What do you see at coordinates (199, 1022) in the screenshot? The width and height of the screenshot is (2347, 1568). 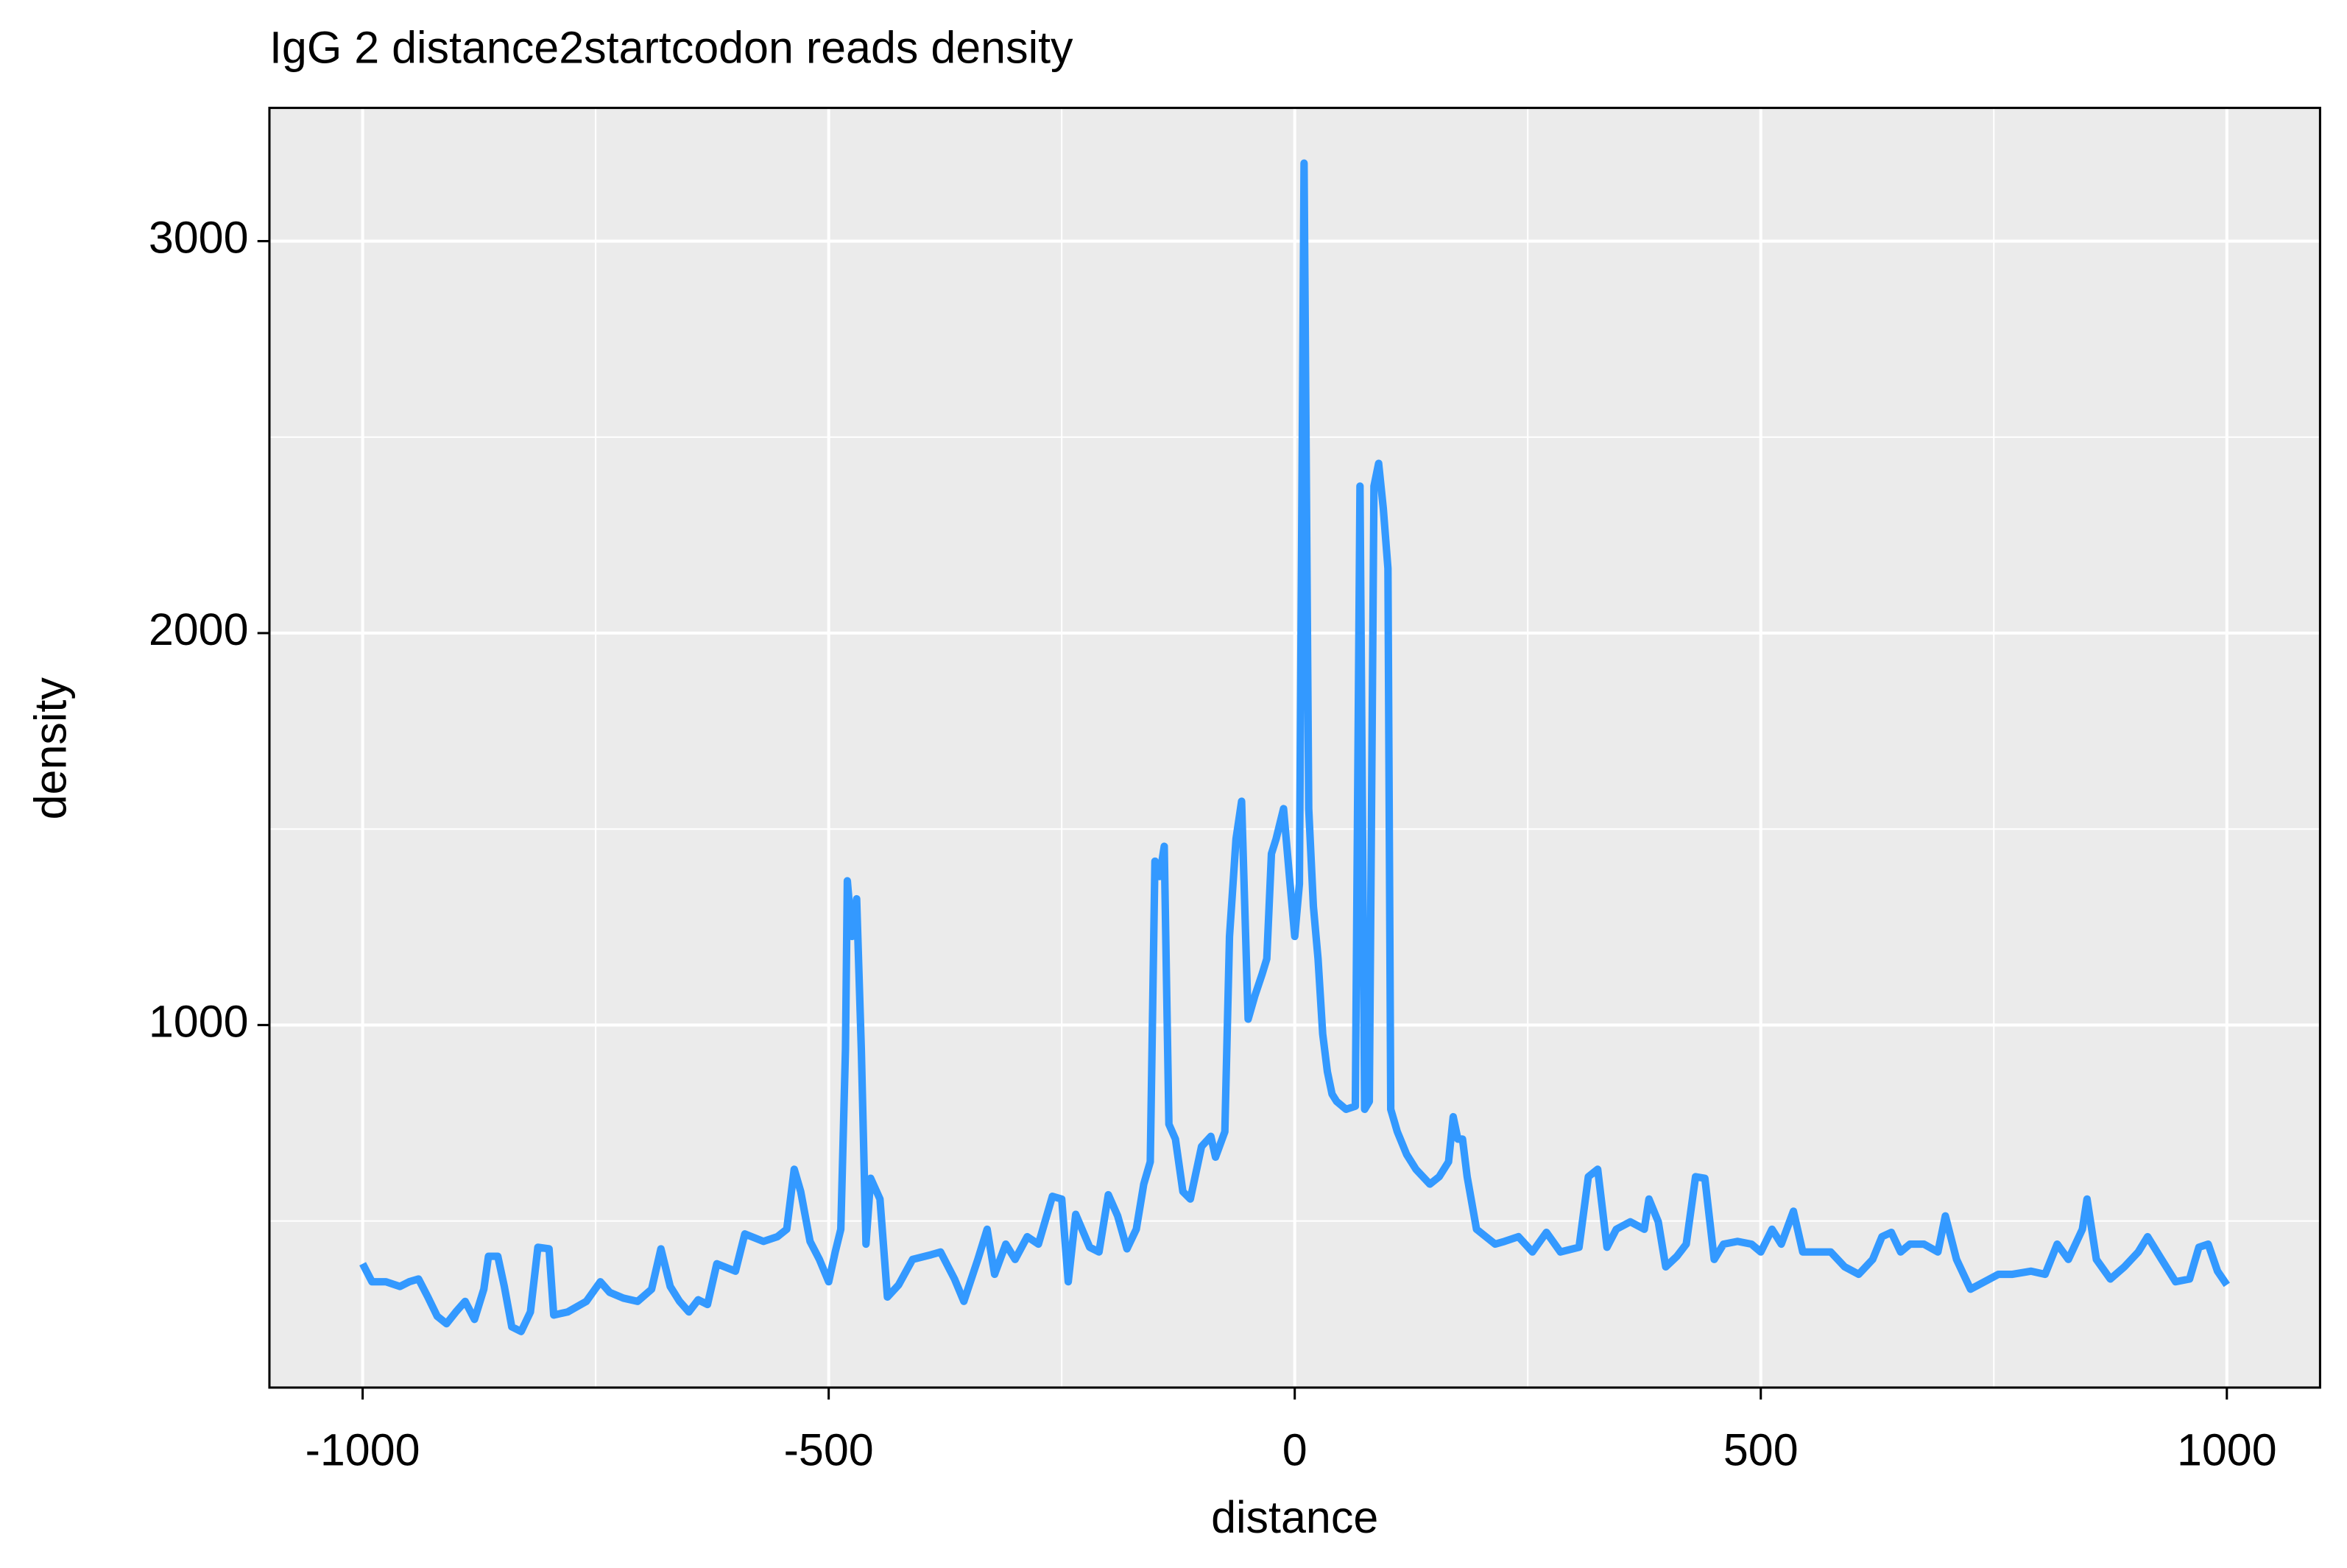 I see `y-tick-label: 1000` at bounding box center [199, 1022].